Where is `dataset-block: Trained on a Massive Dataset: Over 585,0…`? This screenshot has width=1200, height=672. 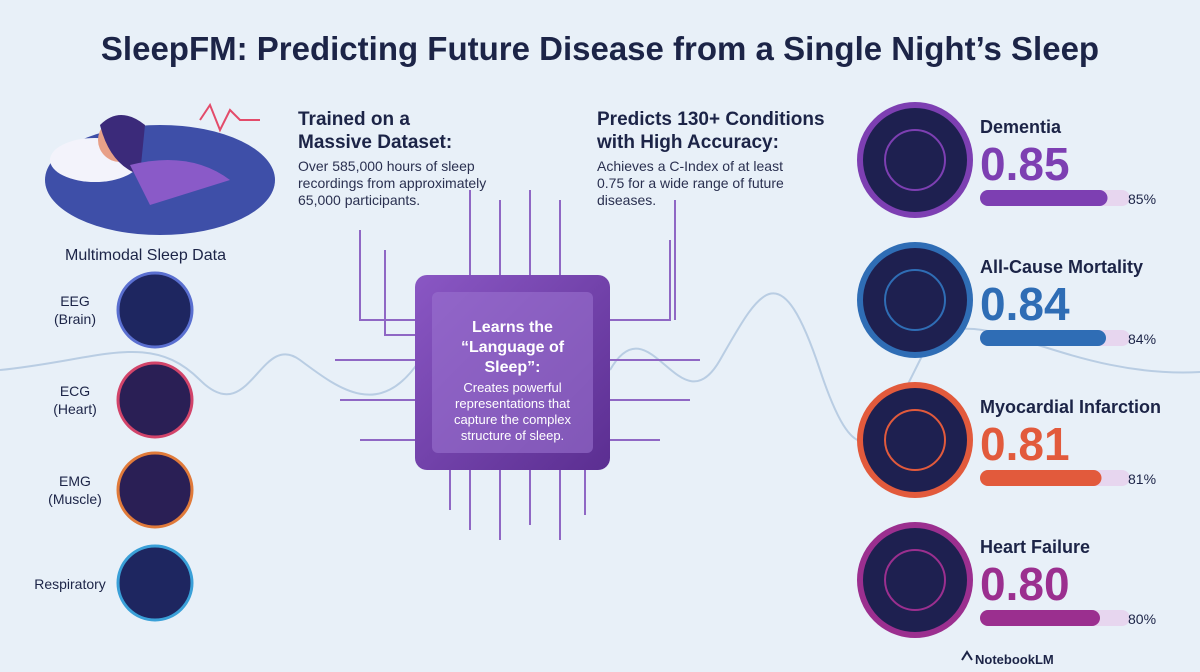 dataset-block: Trained on a Massive Dataset: Over 585,0… is located at coordinates (393, 158).